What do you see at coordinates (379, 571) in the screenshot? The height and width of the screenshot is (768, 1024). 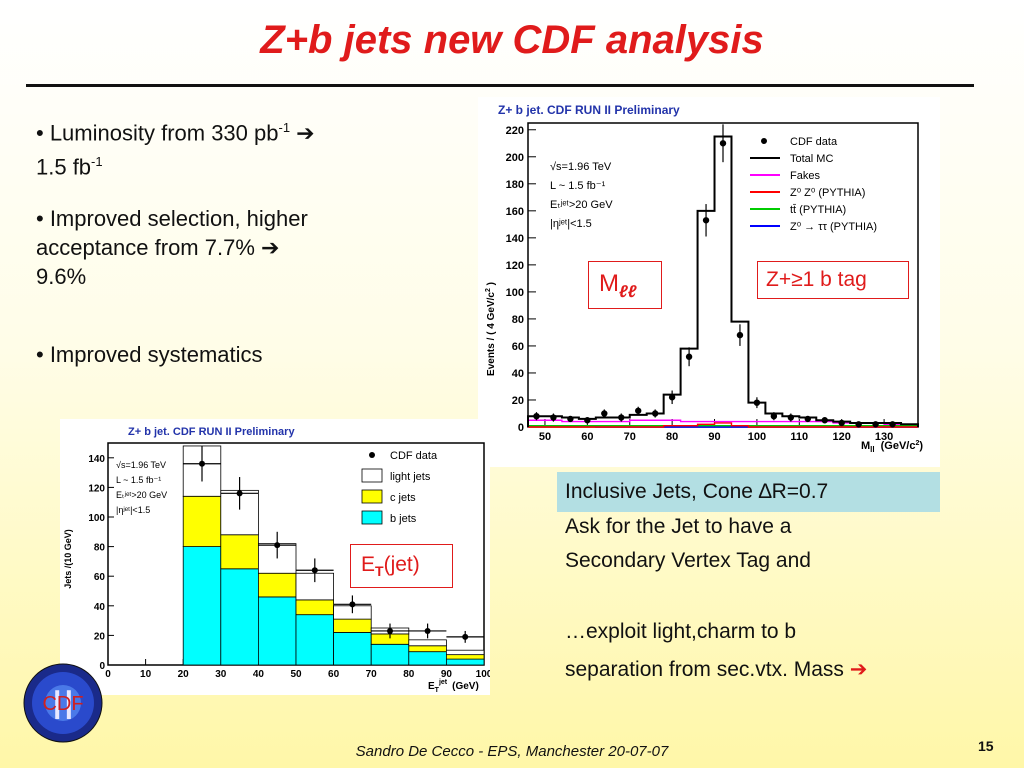 I see `et-subscript: T` at bounding box center [379, 571].